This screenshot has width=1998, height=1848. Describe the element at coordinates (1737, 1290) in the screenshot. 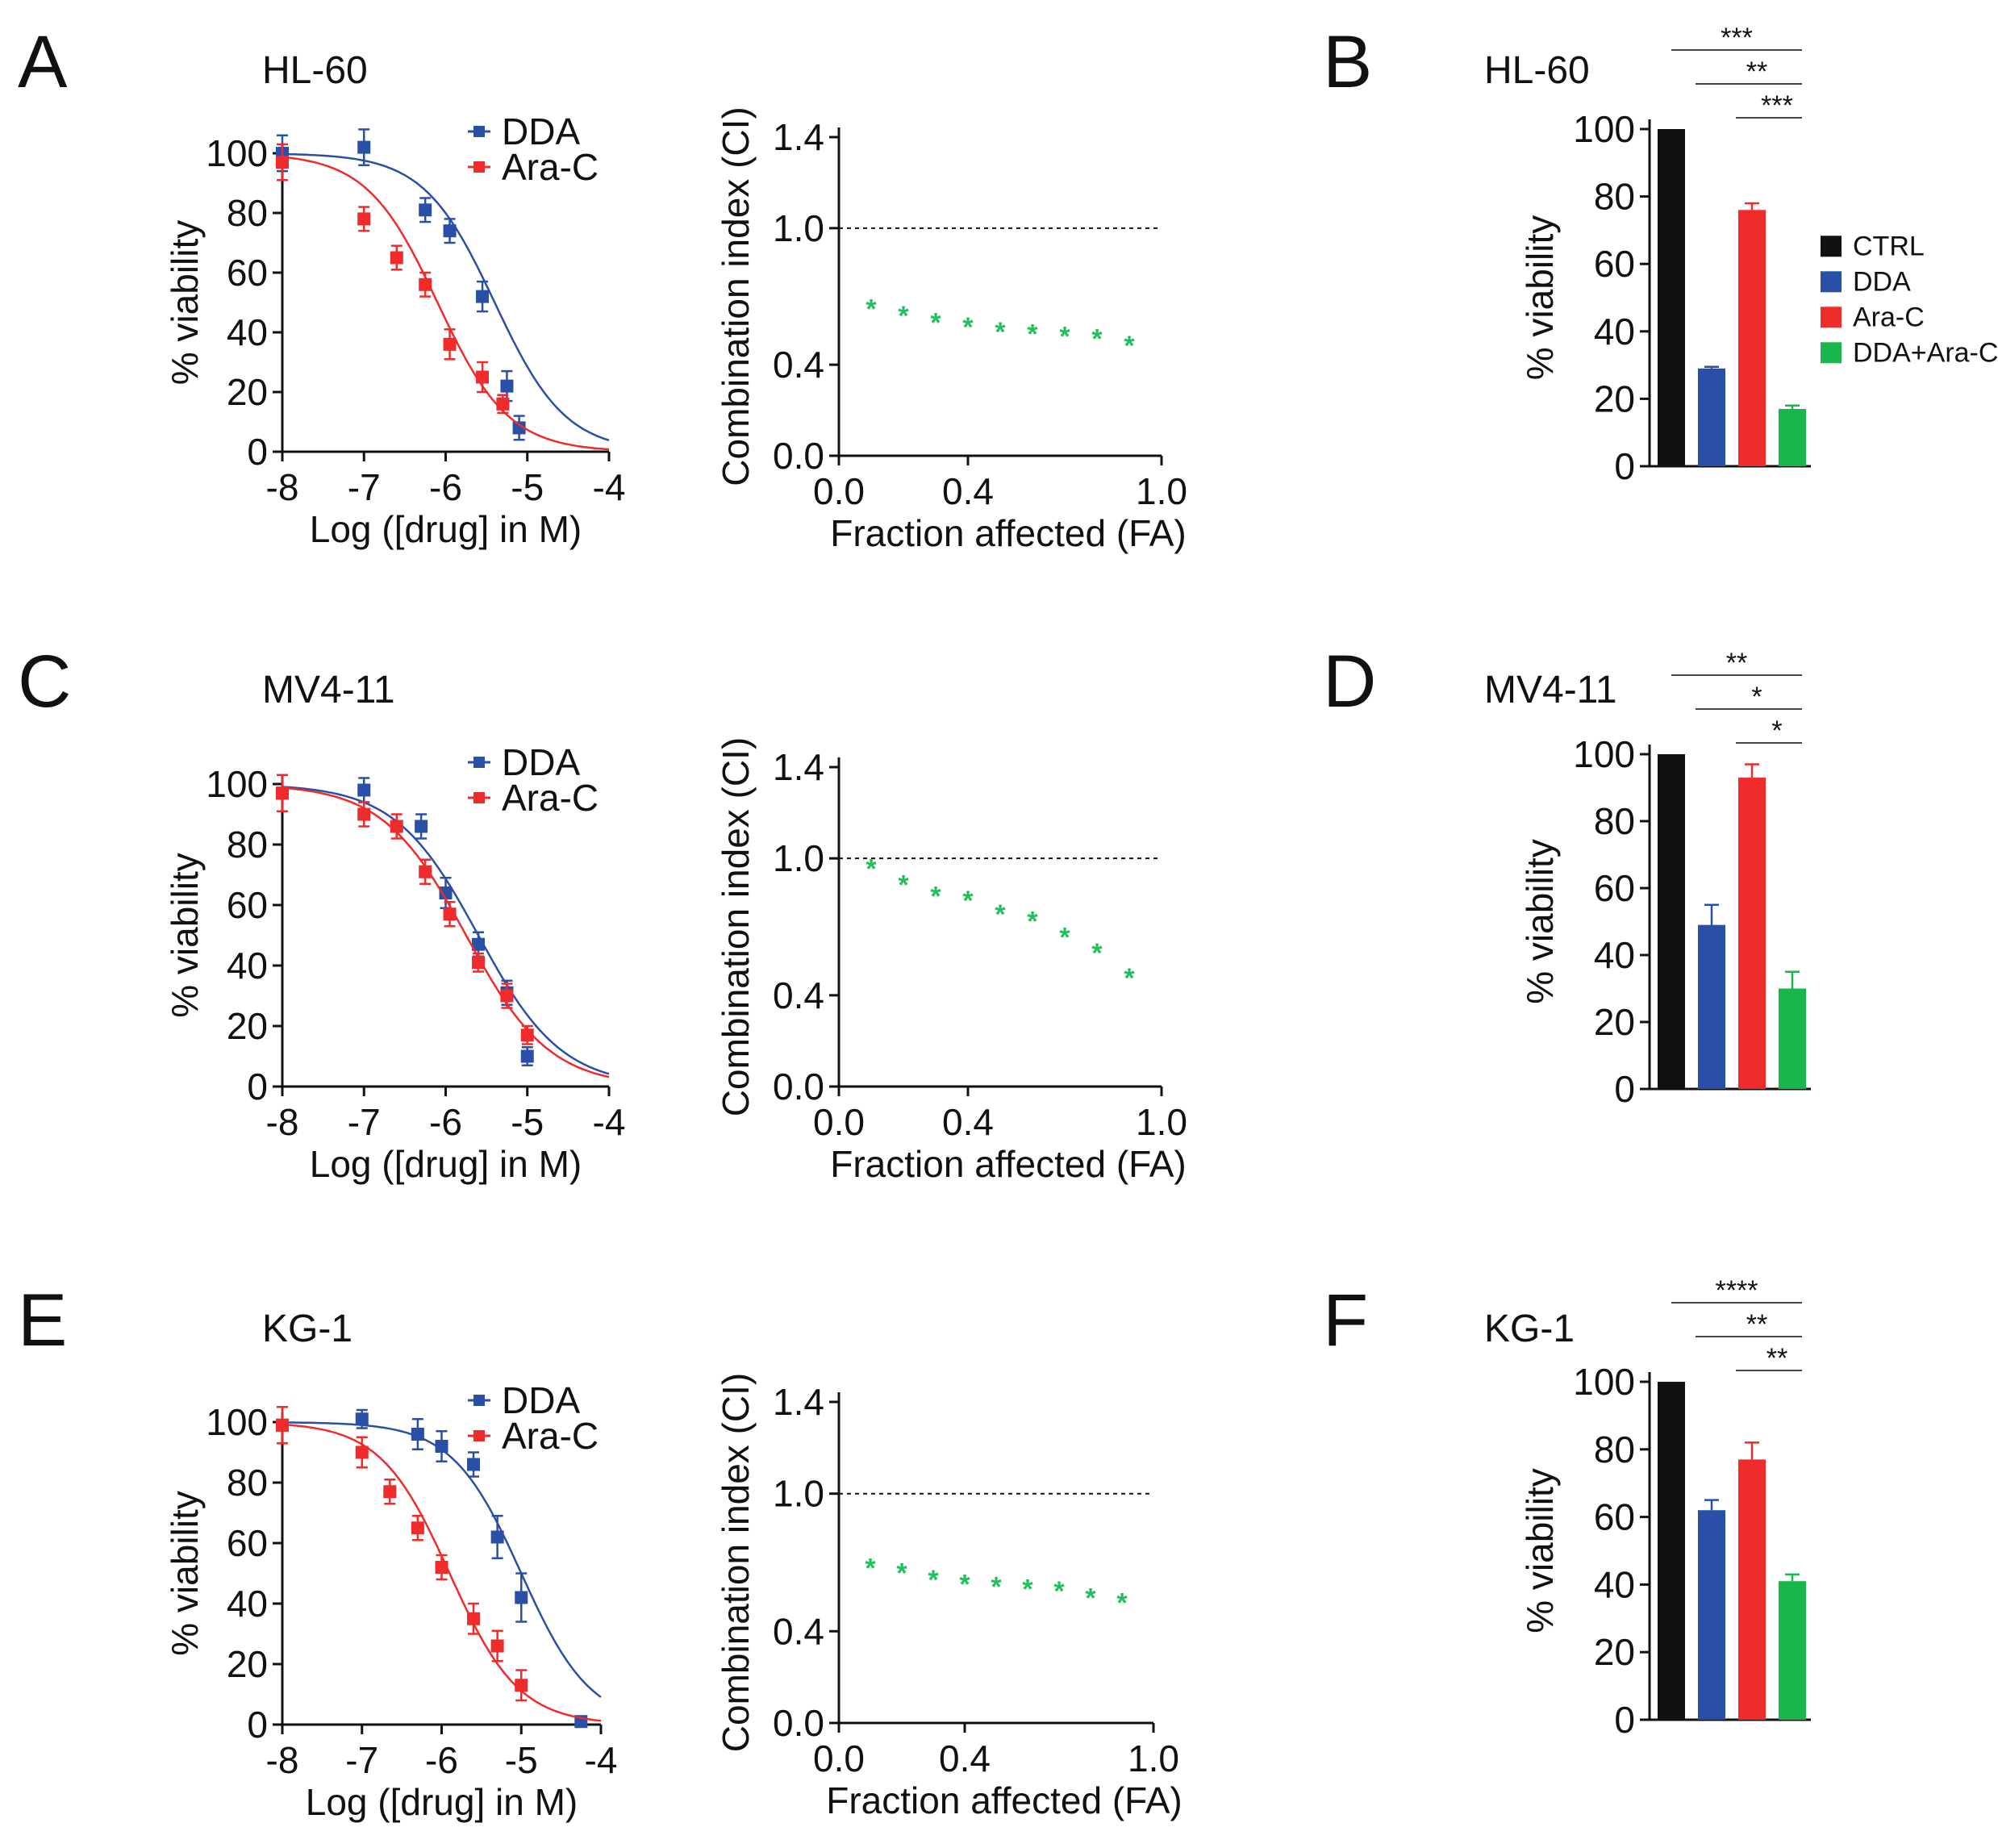

I see `significance-label: ****` at that location.